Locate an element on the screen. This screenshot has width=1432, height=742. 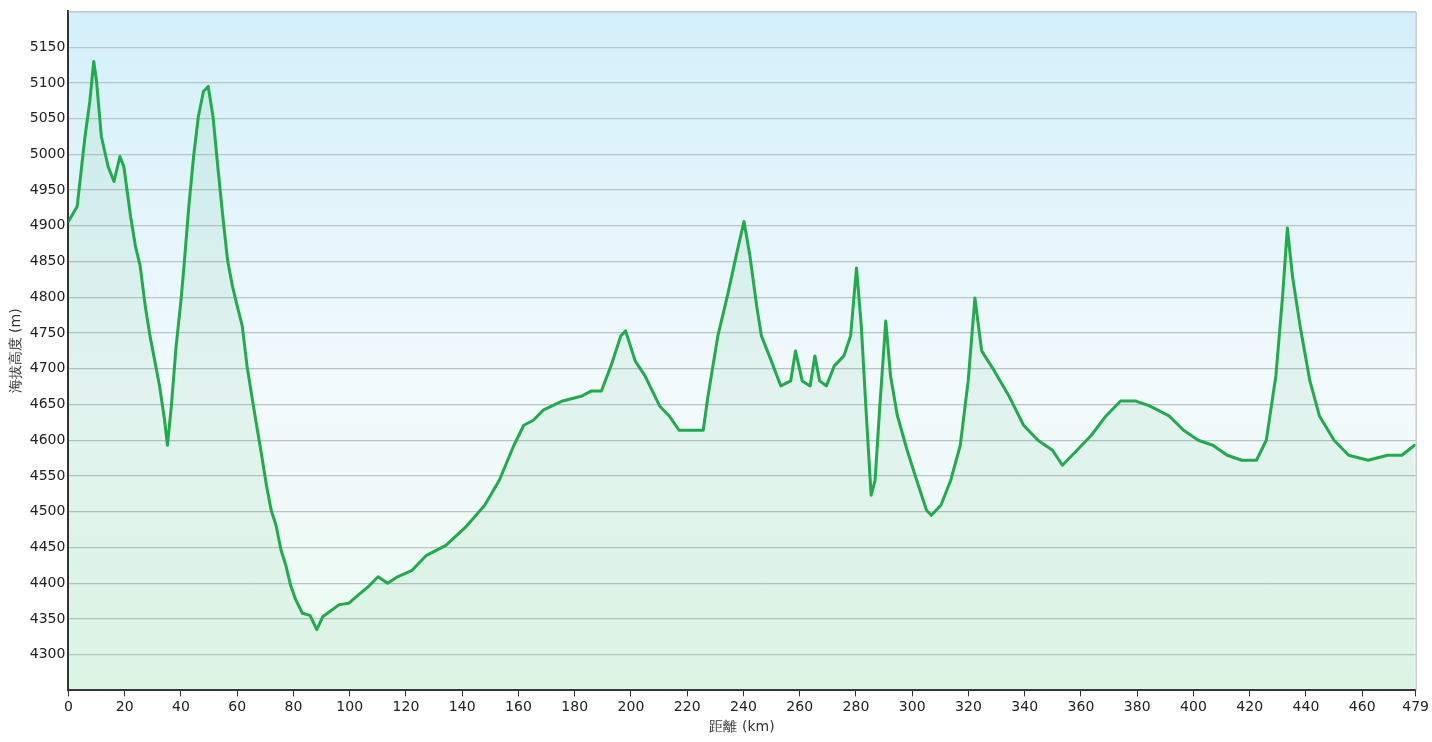
x-tick-label: 40 is located at coordinates (181, 706).